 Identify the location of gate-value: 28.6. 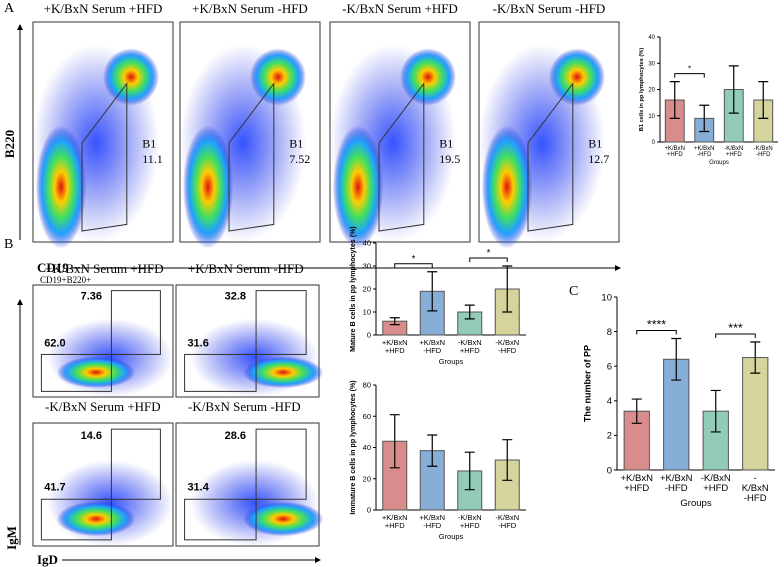
(235, 436).